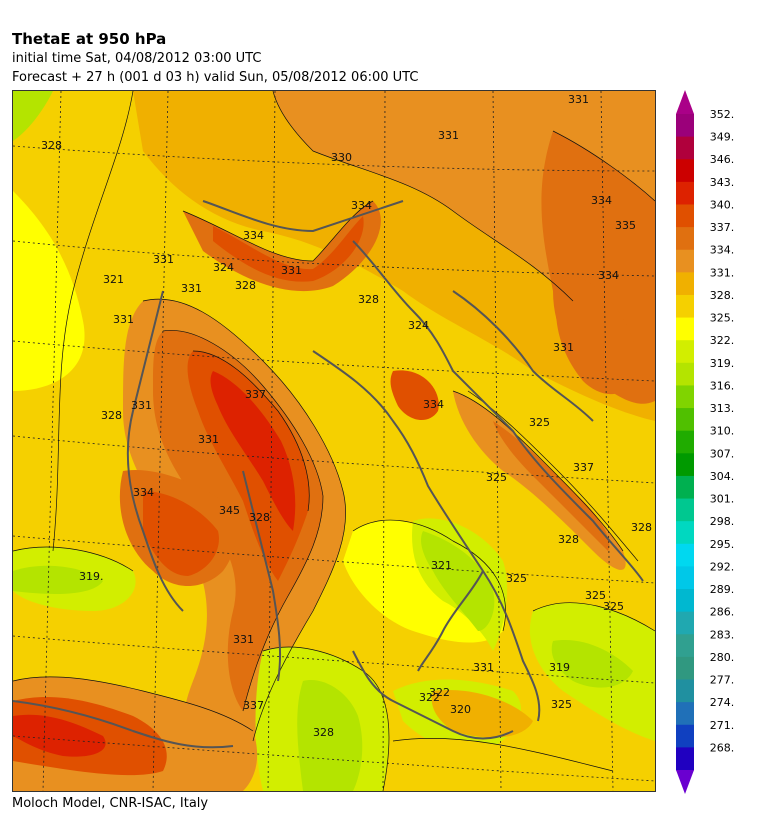  What do you see at coordinates (229, 510) in the screenshot?
I see `contour-value-label: 345` at bounding box center [229, 510].